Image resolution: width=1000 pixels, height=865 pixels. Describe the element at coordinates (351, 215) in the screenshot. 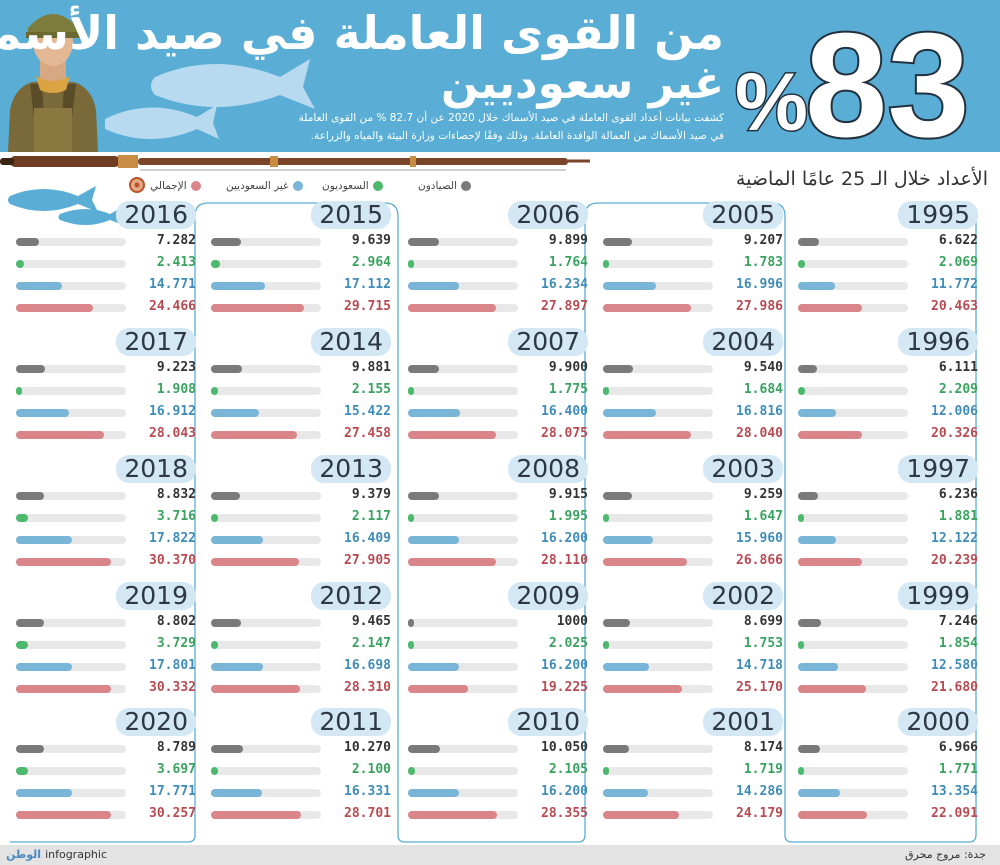

I see `year-label: 2015` at that location.